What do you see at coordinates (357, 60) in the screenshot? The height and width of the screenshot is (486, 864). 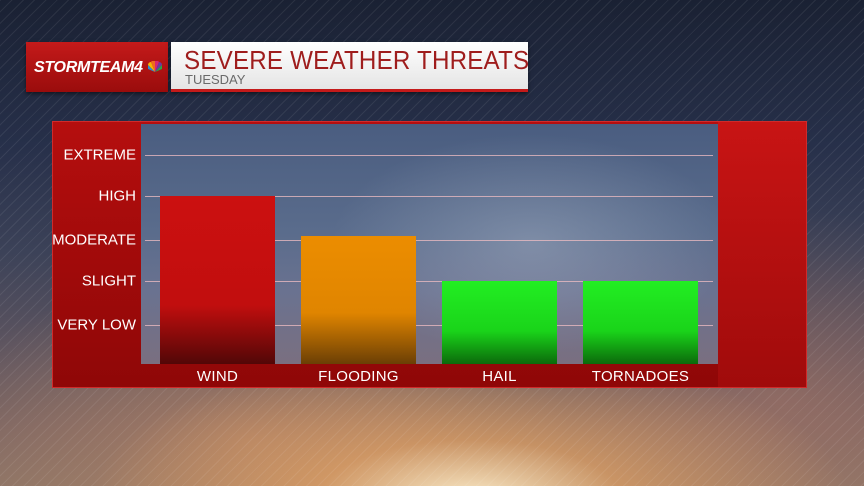 I see `chart-title: SEVERE WEATHER THREATS` at bounding box center [357, 60].